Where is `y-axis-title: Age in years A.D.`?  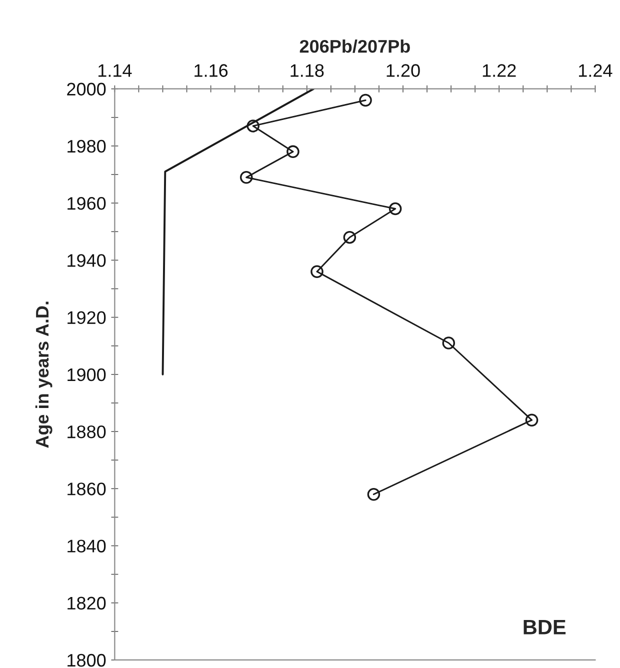 y-axis-title: Age in years A.D. is located at coordinates (43, 375).